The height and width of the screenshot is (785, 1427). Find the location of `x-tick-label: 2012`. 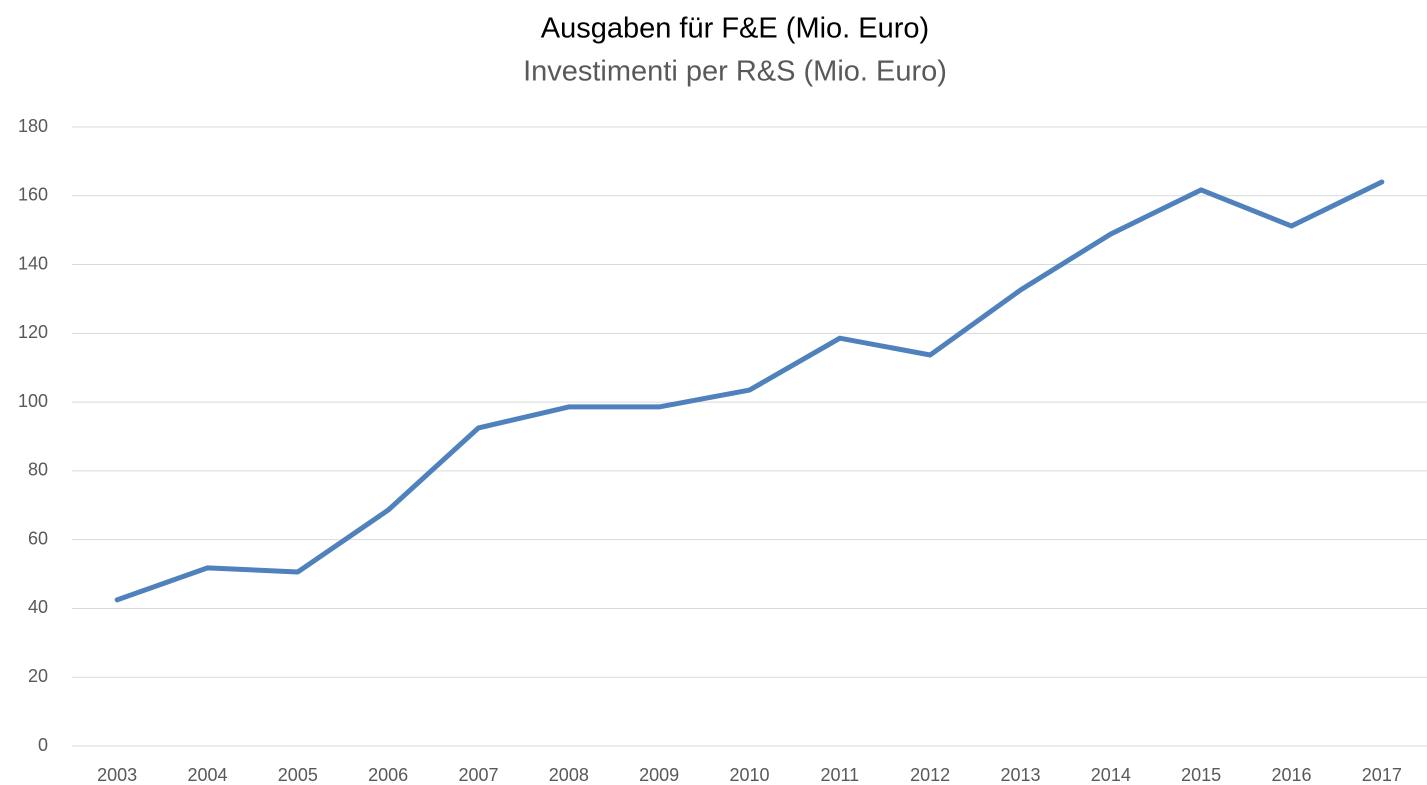

x-tick-label: 2012 is located at coordinates (930, 775).